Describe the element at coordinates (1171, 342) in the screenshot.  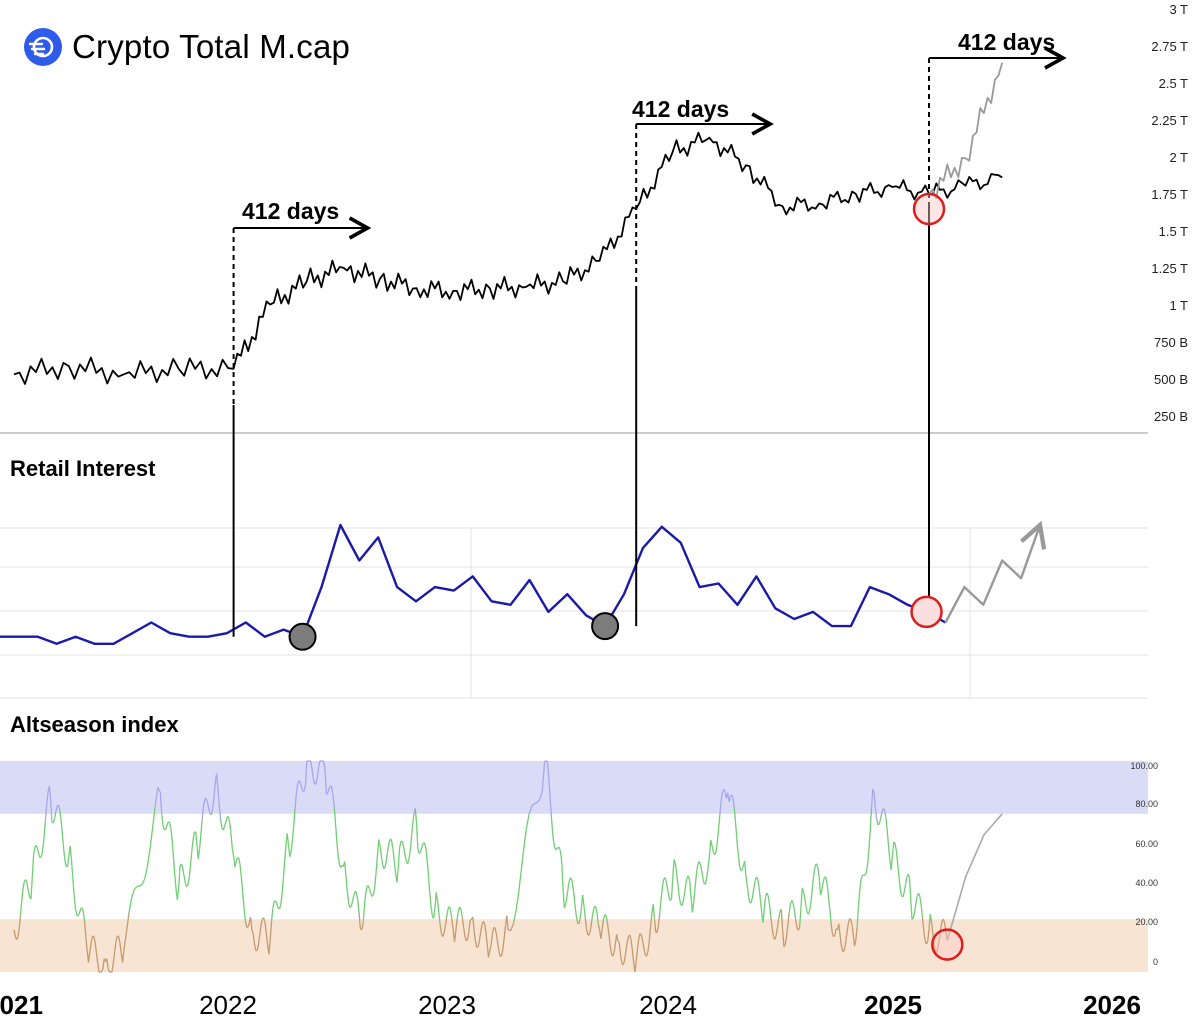
I see `y-tick-label: 750 B` at that location.